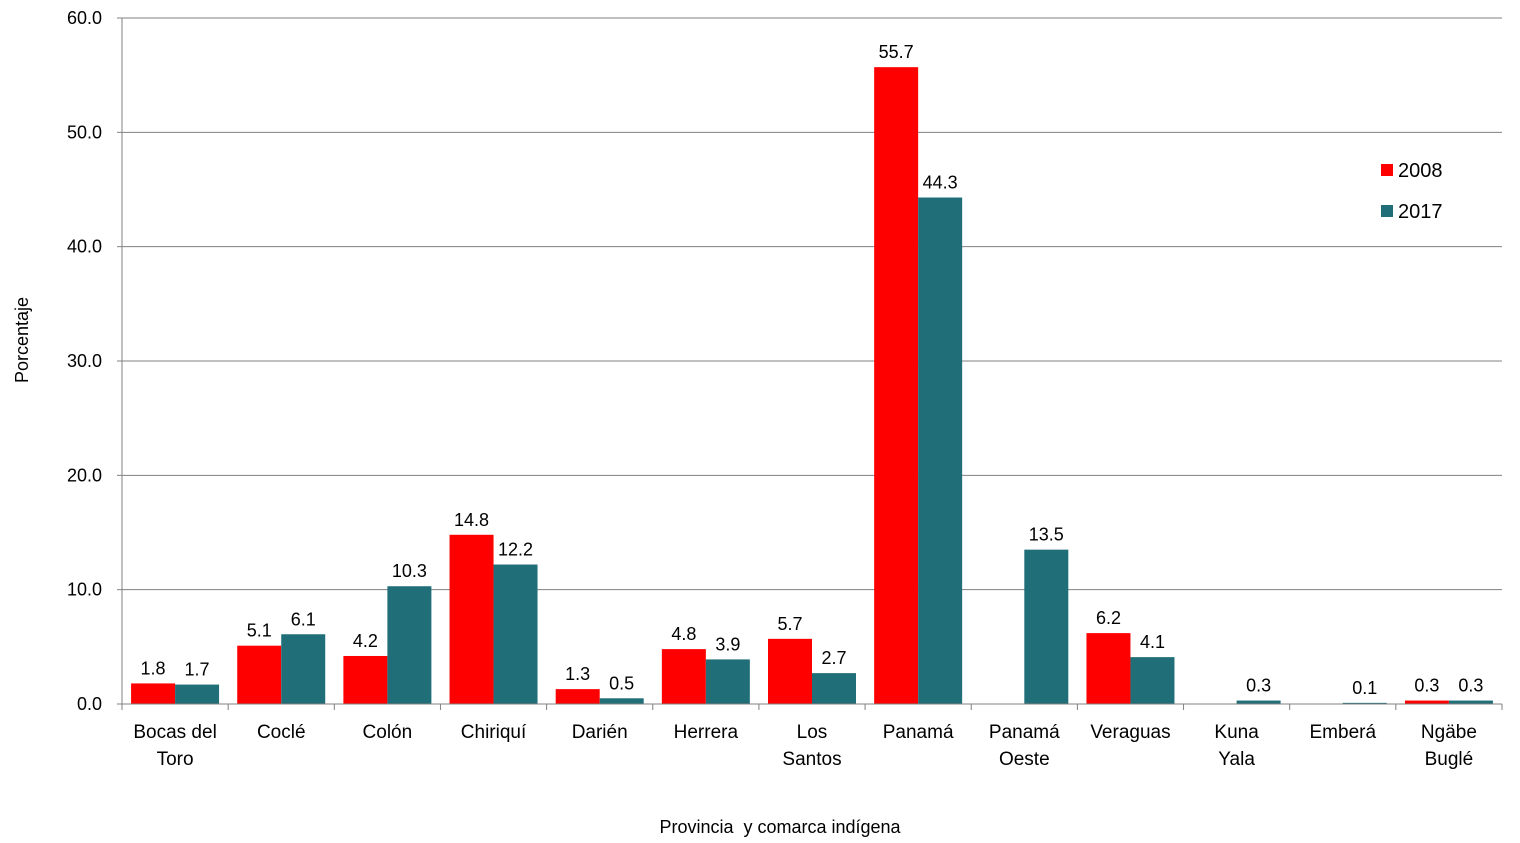  I want to click on data-label-2008: 55.7, so click(896, 52).